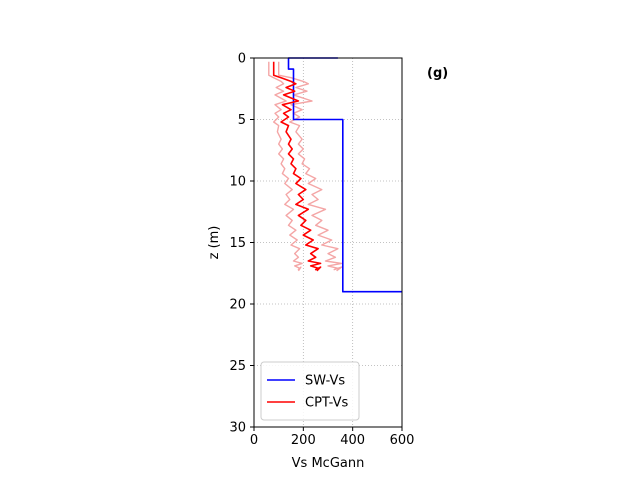 This screenshot has height=480, width=640. What do you see at coordinates (326, 403) in the screenshot?
I see `legend-label: CPT-Vs` at bounding box center [326, 403].